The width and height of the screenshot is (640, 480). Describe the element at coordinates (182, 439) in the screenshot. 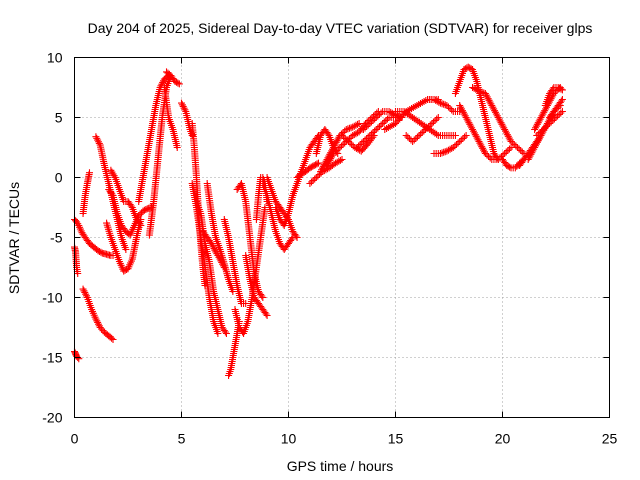

I see `x-tick-label: 5` at that location.